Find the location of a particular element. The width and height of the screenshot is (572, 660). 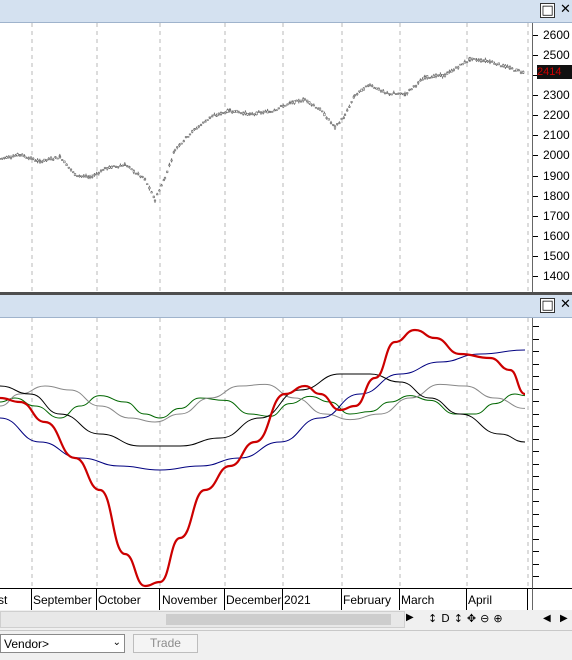

price-tick-label: 2000 is located at coordinates (556, 155).